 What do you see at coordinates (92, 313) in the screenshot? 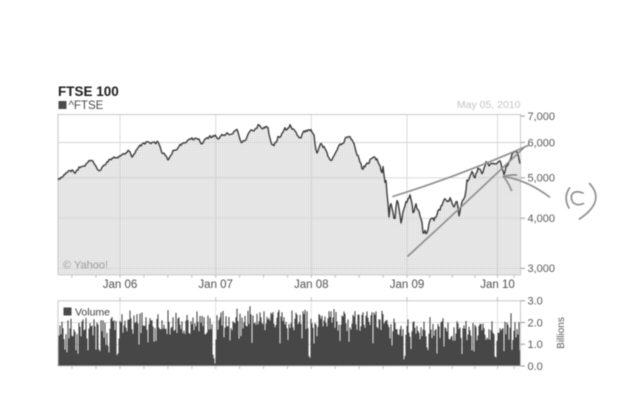
I see `svg-text: Volume` at bounding box center [92, 313].